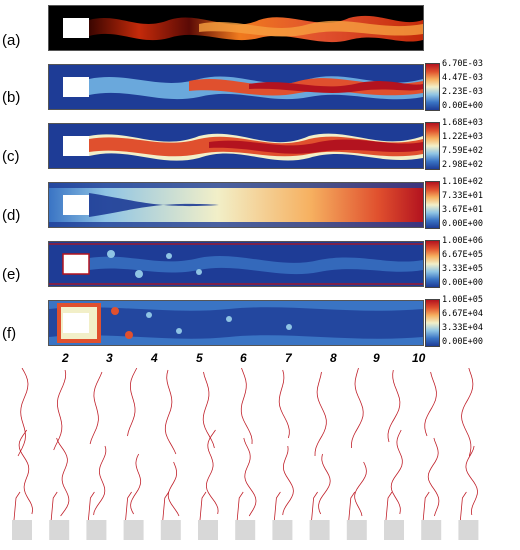  What do you see at coordinates (376, 358) in the screenshot?
I see `x-axis-tick: 9` at bounding box center [376, 358].